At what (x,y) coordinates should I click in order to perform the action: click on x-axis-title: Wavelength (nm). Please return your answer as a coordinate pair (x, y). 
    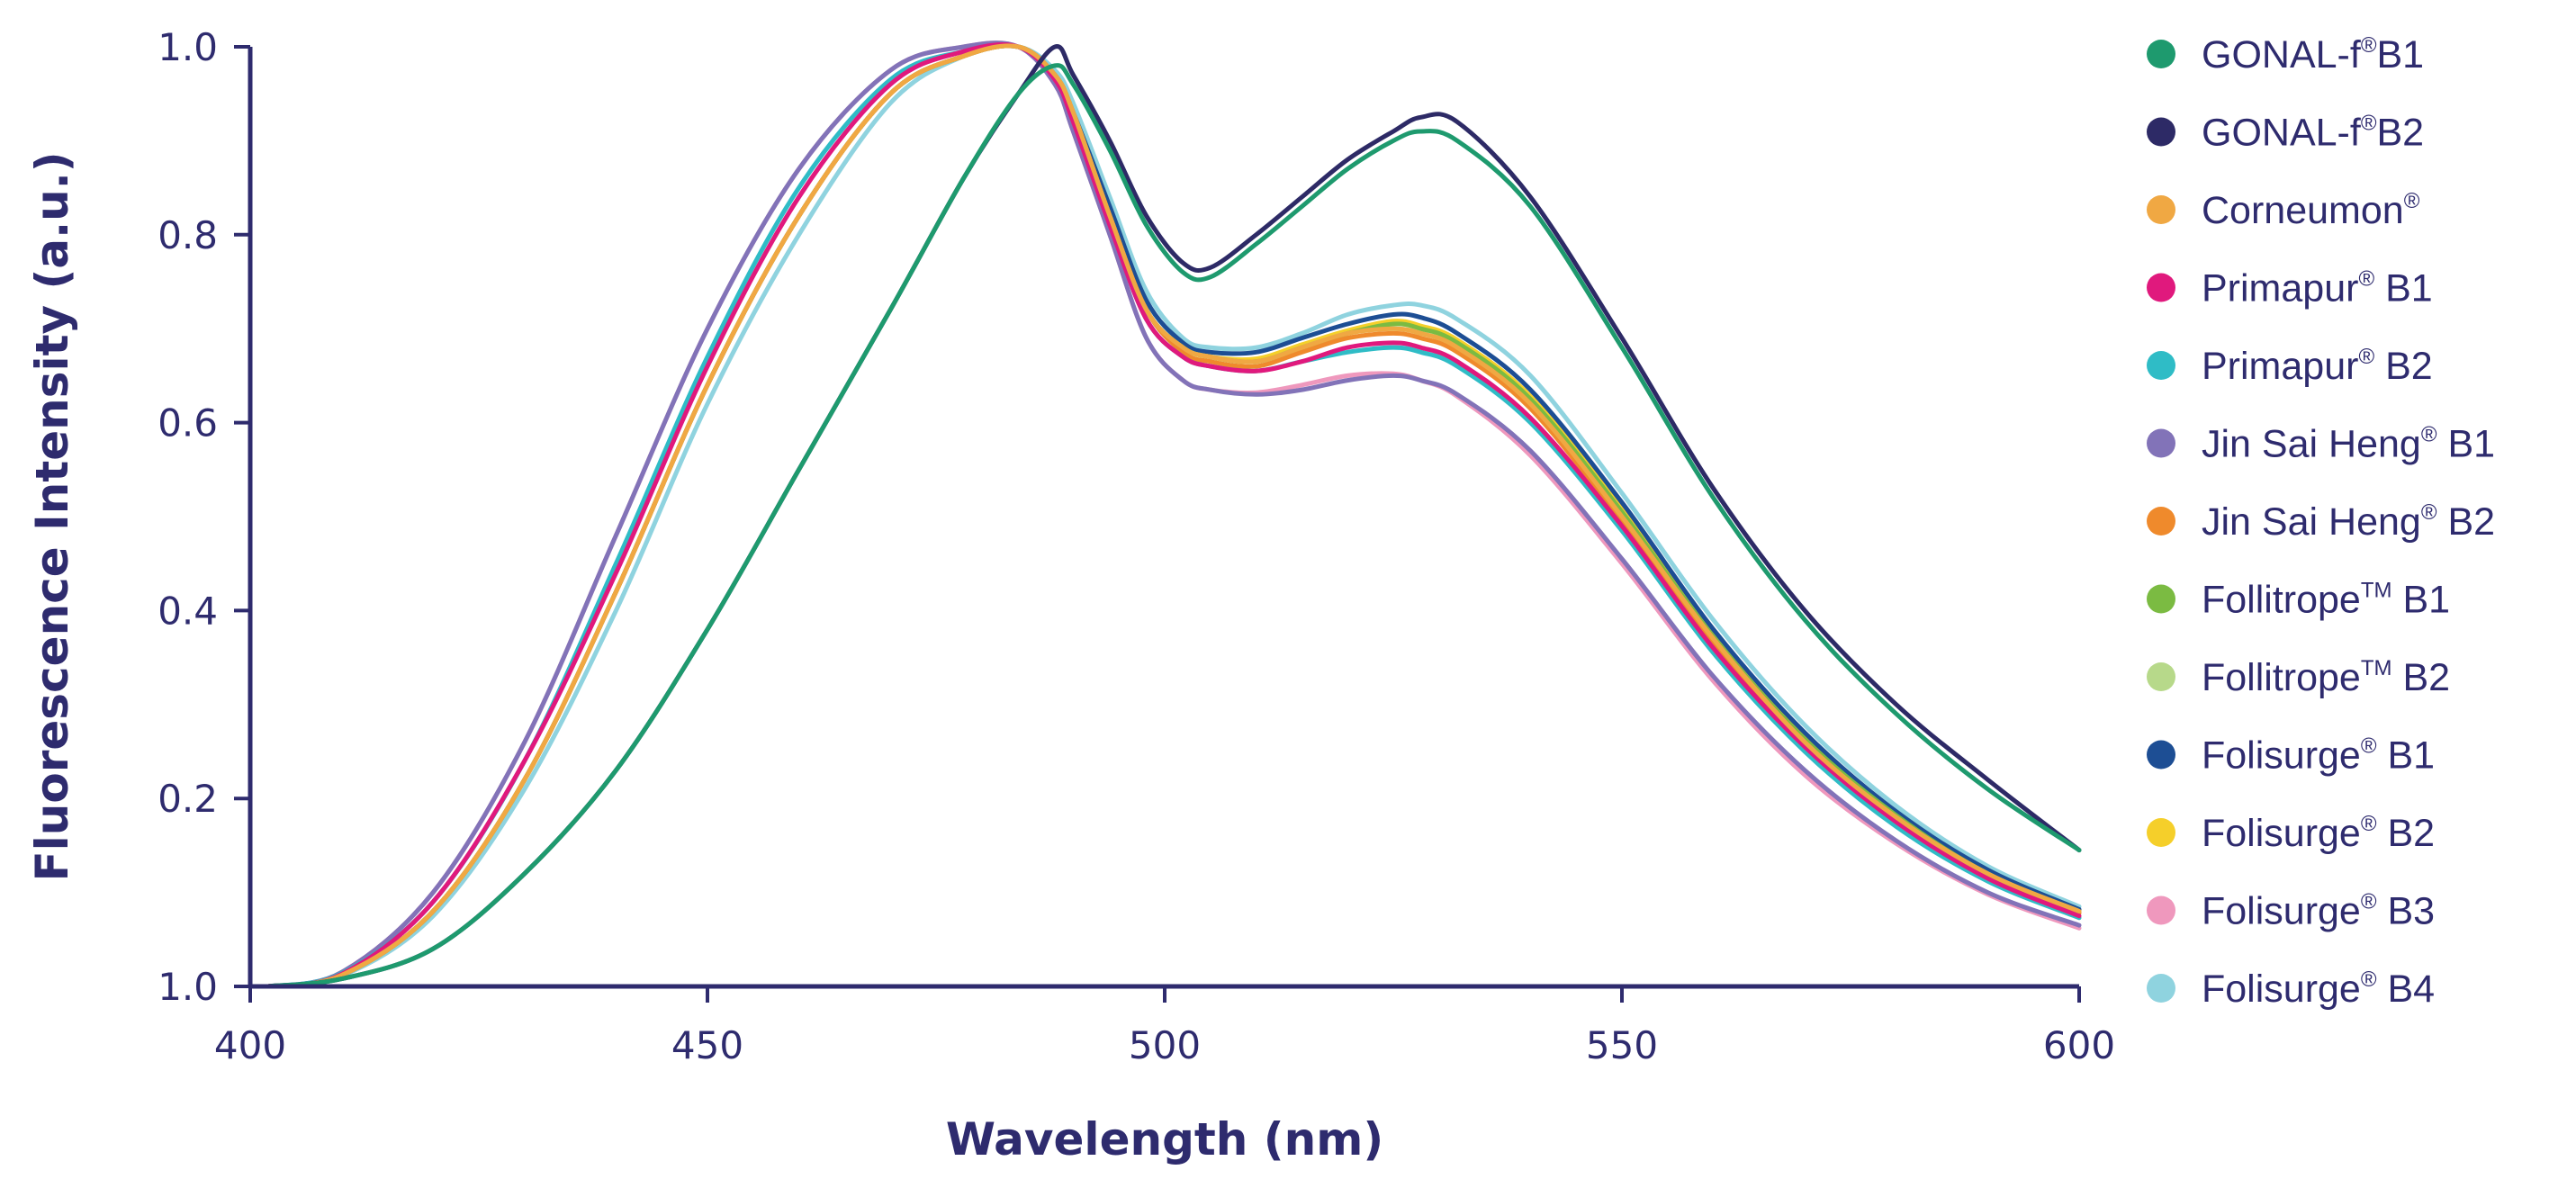
    Looking at the image, I should click on (1164, 1139).